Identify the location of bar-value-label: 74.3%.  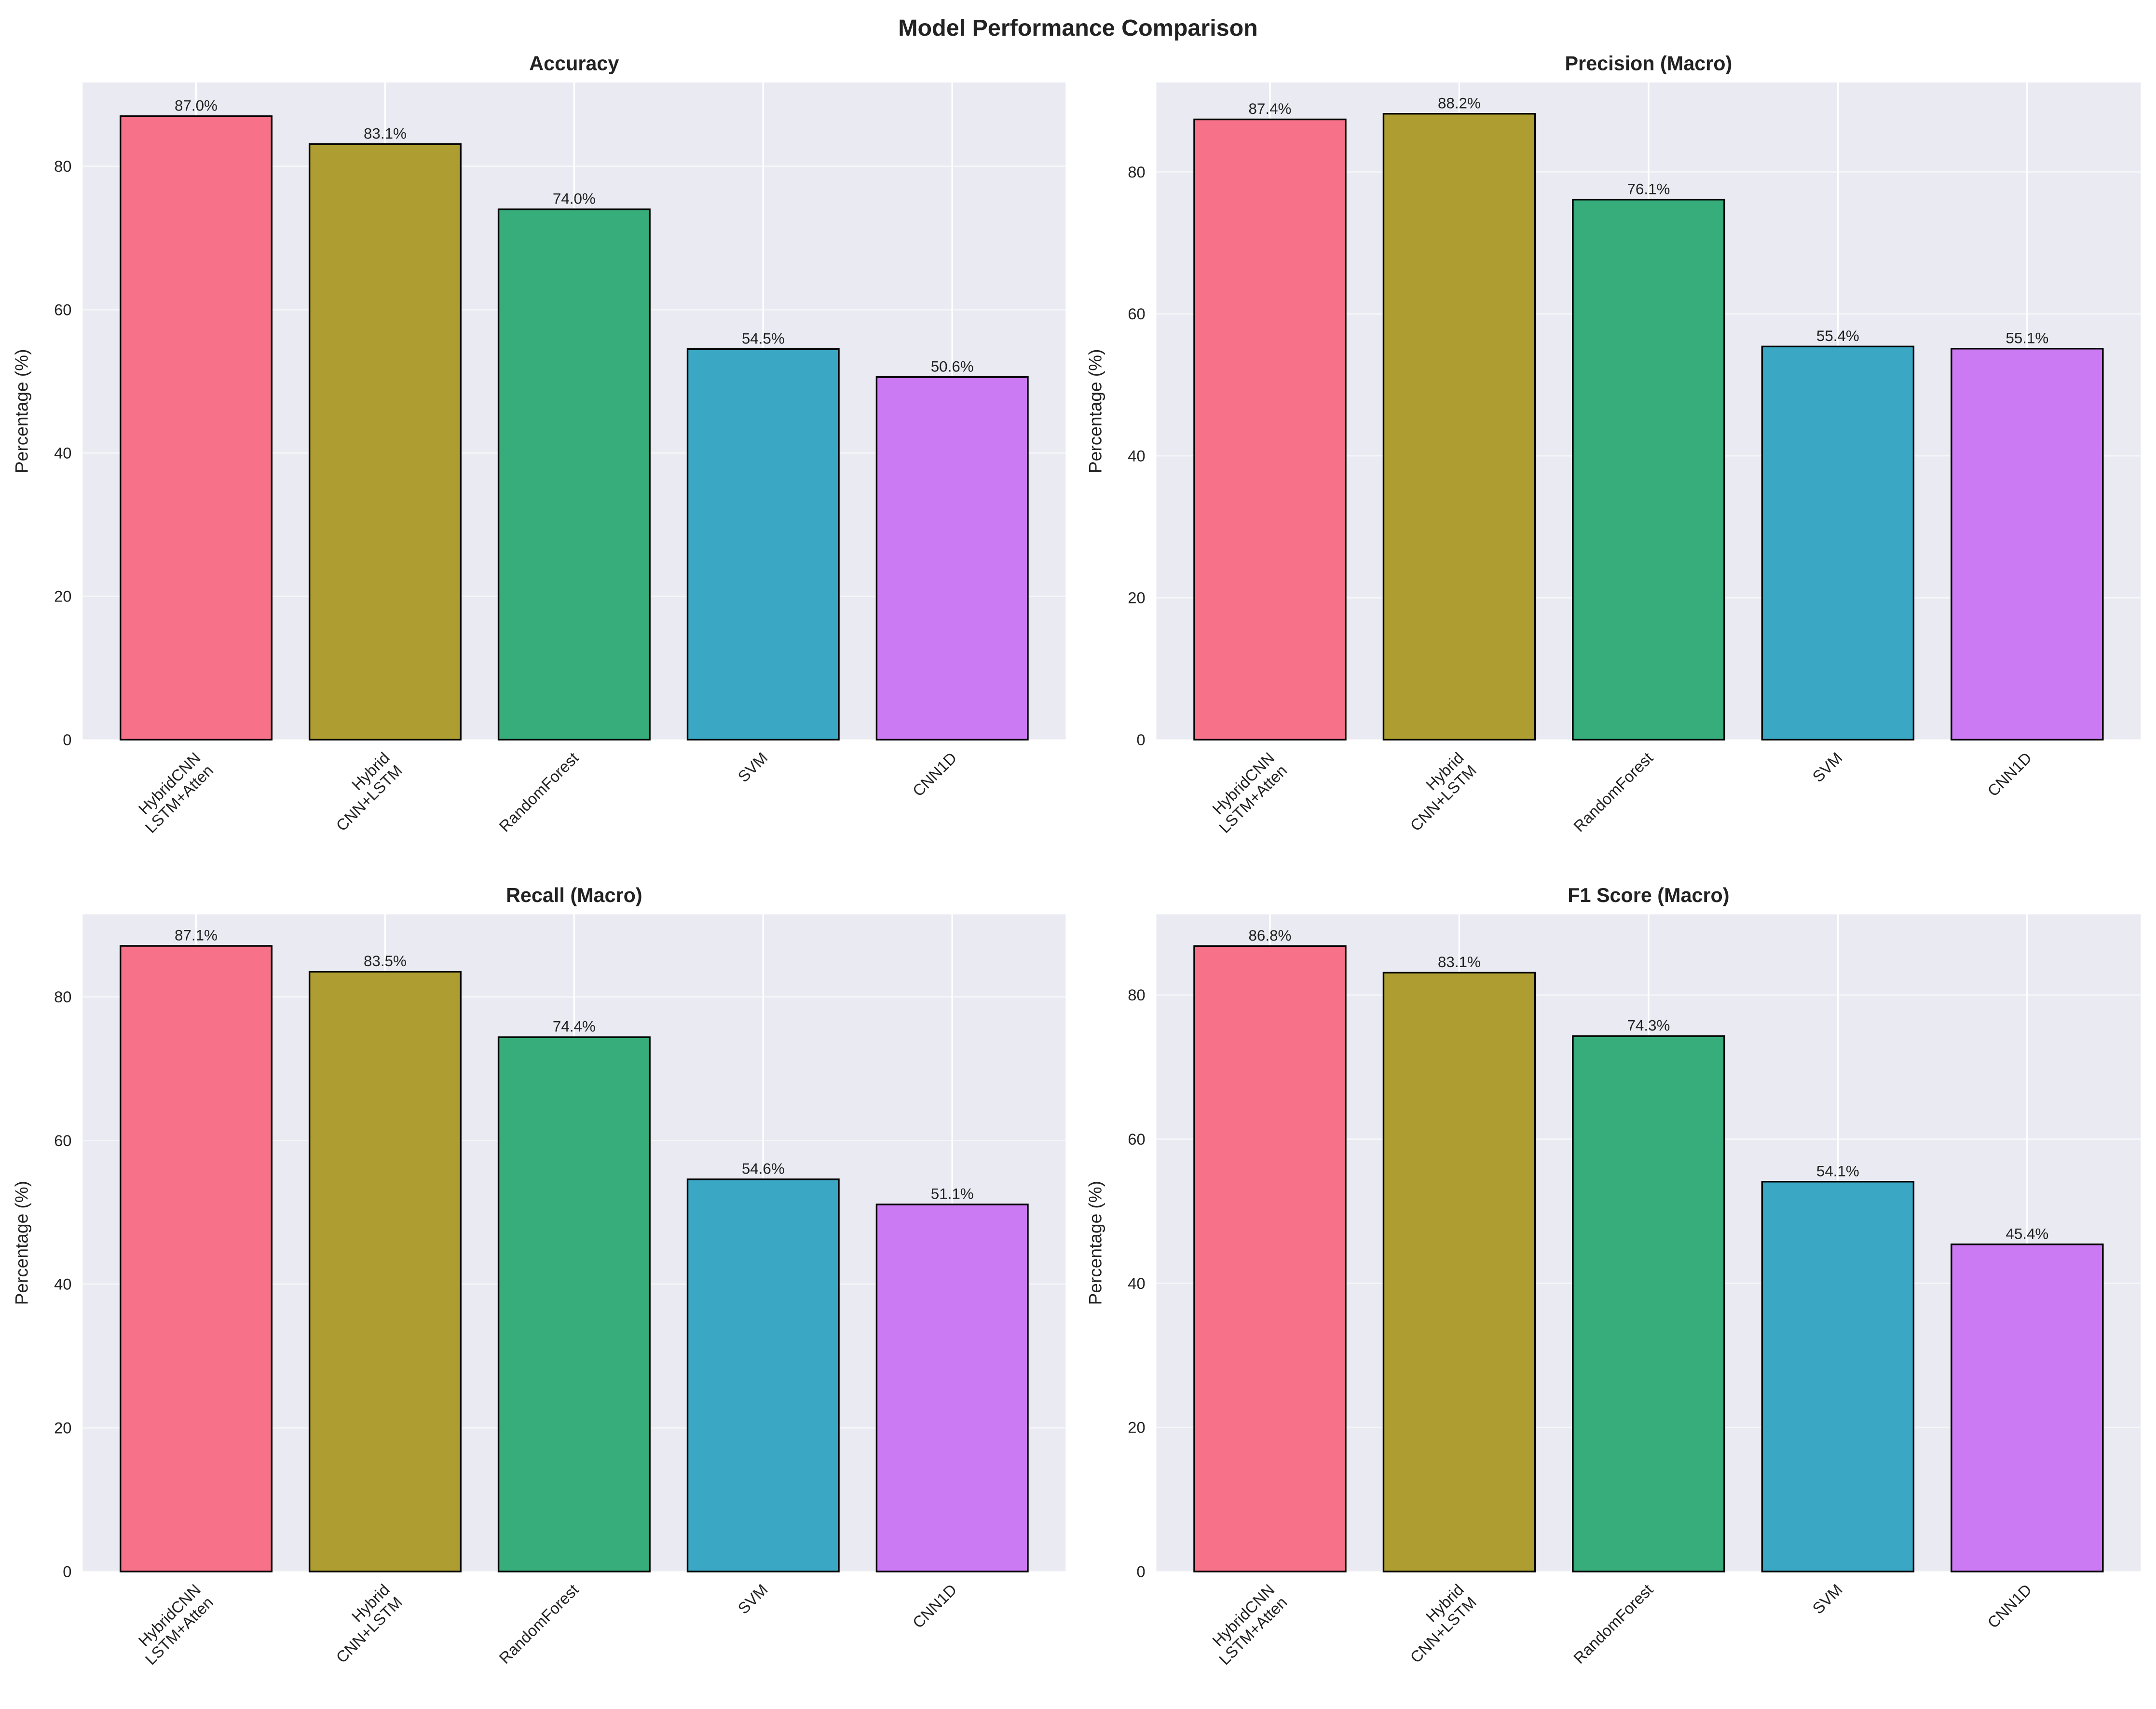
(1648, 1025).